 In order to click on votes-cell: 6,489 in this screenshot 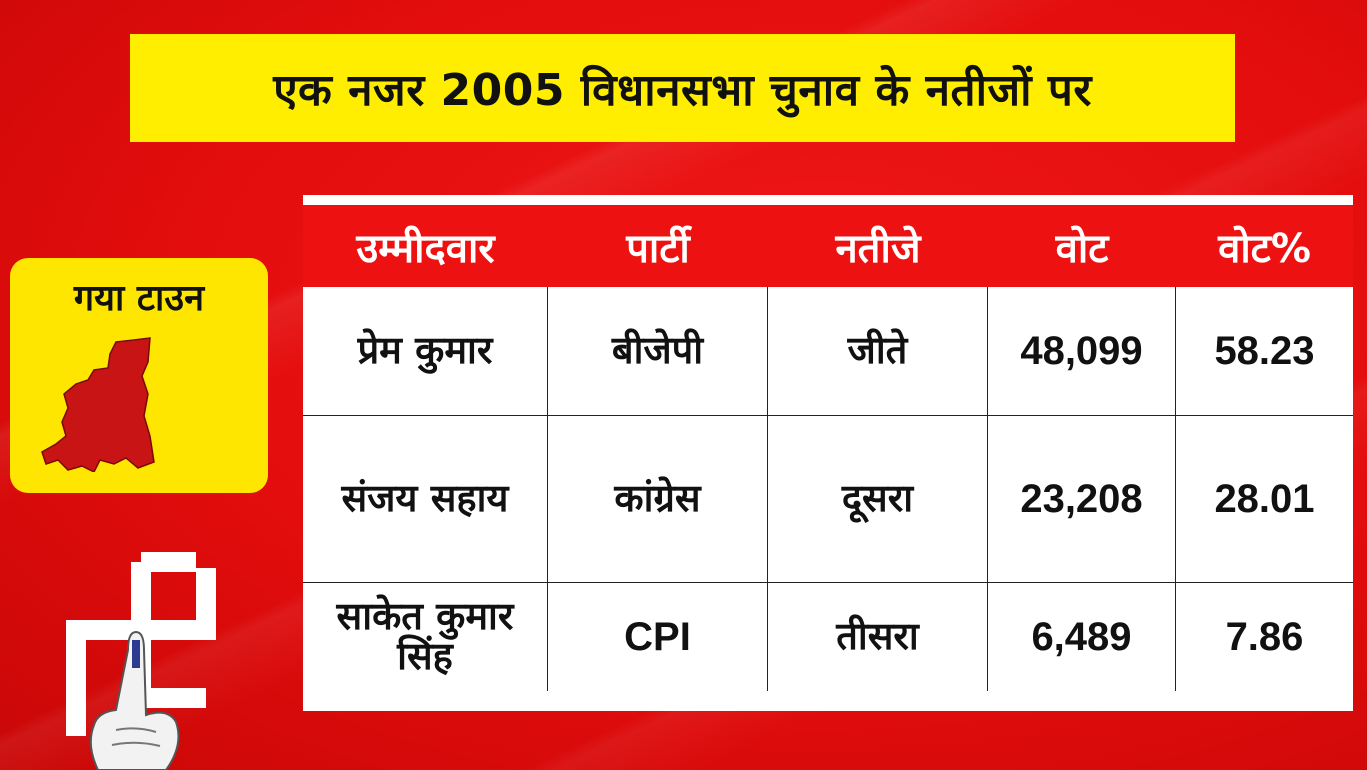, I will do `click(1082, 637)`.